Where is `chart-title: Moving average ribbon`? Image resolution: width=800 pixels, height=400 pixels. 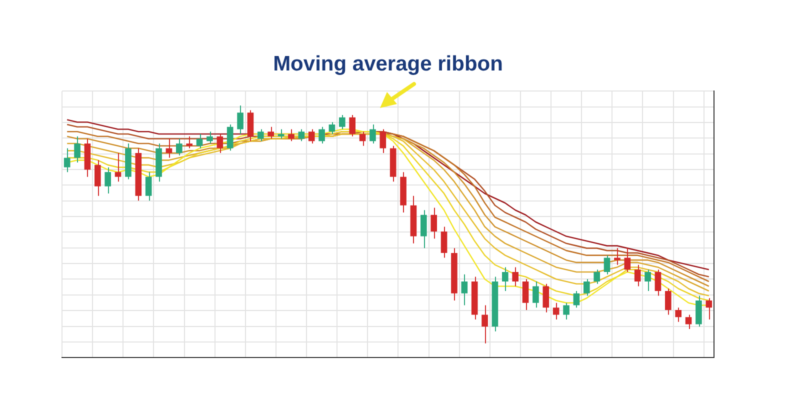
chart-title: Moving average ribbon is located at coordinates (388, 64).